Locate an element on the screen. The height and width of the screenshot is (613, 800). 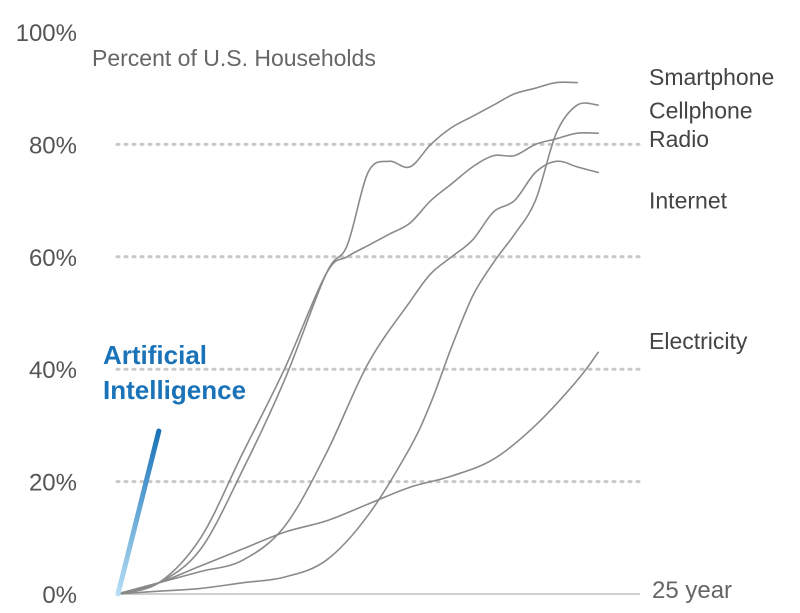
series-label-radio: Radio is located at coordinates (679, 139).